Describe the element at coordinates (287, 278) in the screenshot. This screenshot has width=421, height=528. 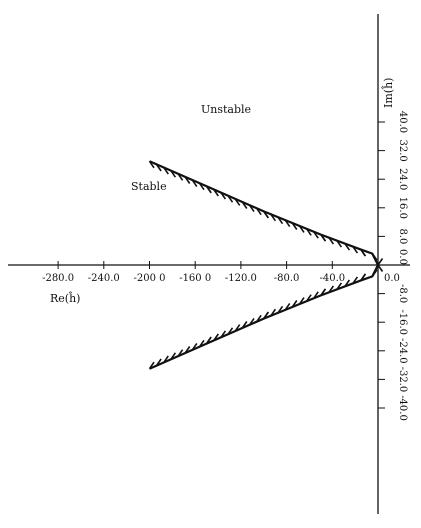
I see `x-tick-label: -80.0` at that location.